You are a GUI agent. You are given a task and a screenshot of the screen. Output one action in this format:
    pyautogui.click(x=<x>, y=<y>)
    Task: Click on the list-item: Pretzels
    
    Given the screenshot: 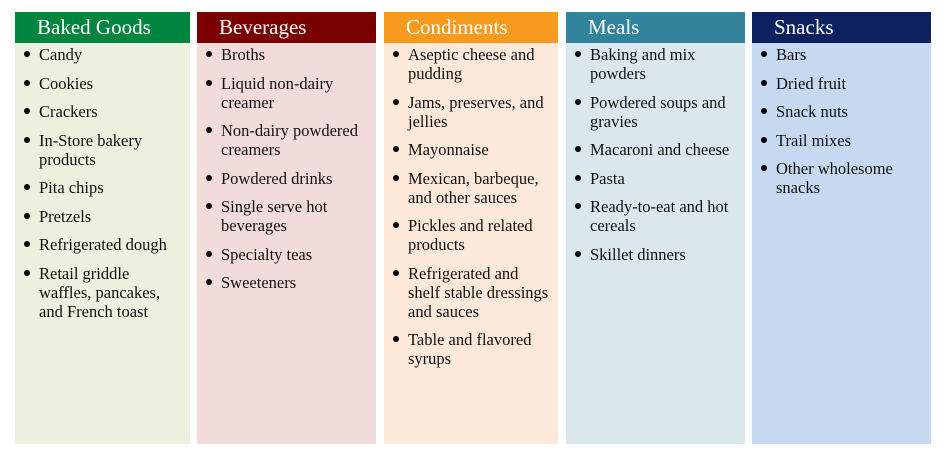 What is the action you would take?
    pyautogui.click(x=102, y=216)
    